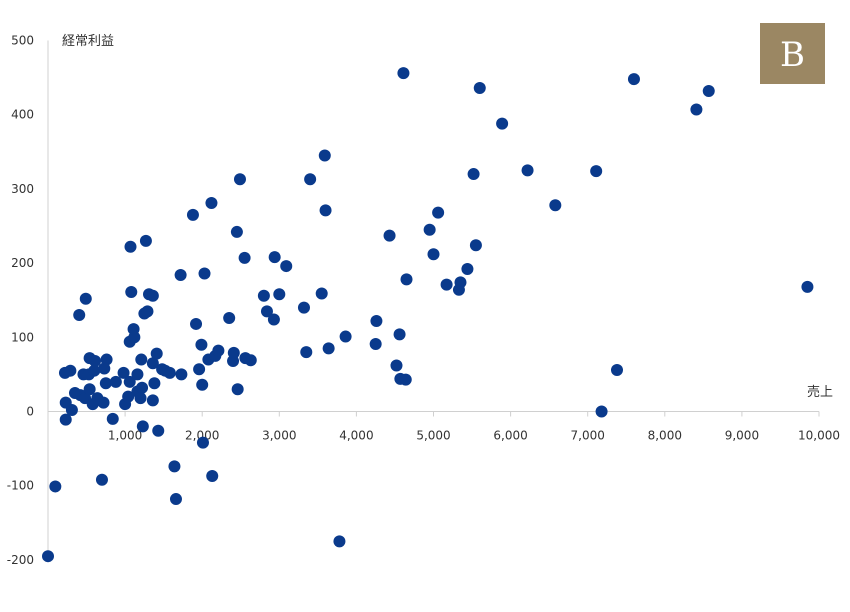 This screenshot has width=850, height=612. Describe the element at coordinates (279, 436) in the screenshot. I see `x-tick-label: 3,000` at that location.